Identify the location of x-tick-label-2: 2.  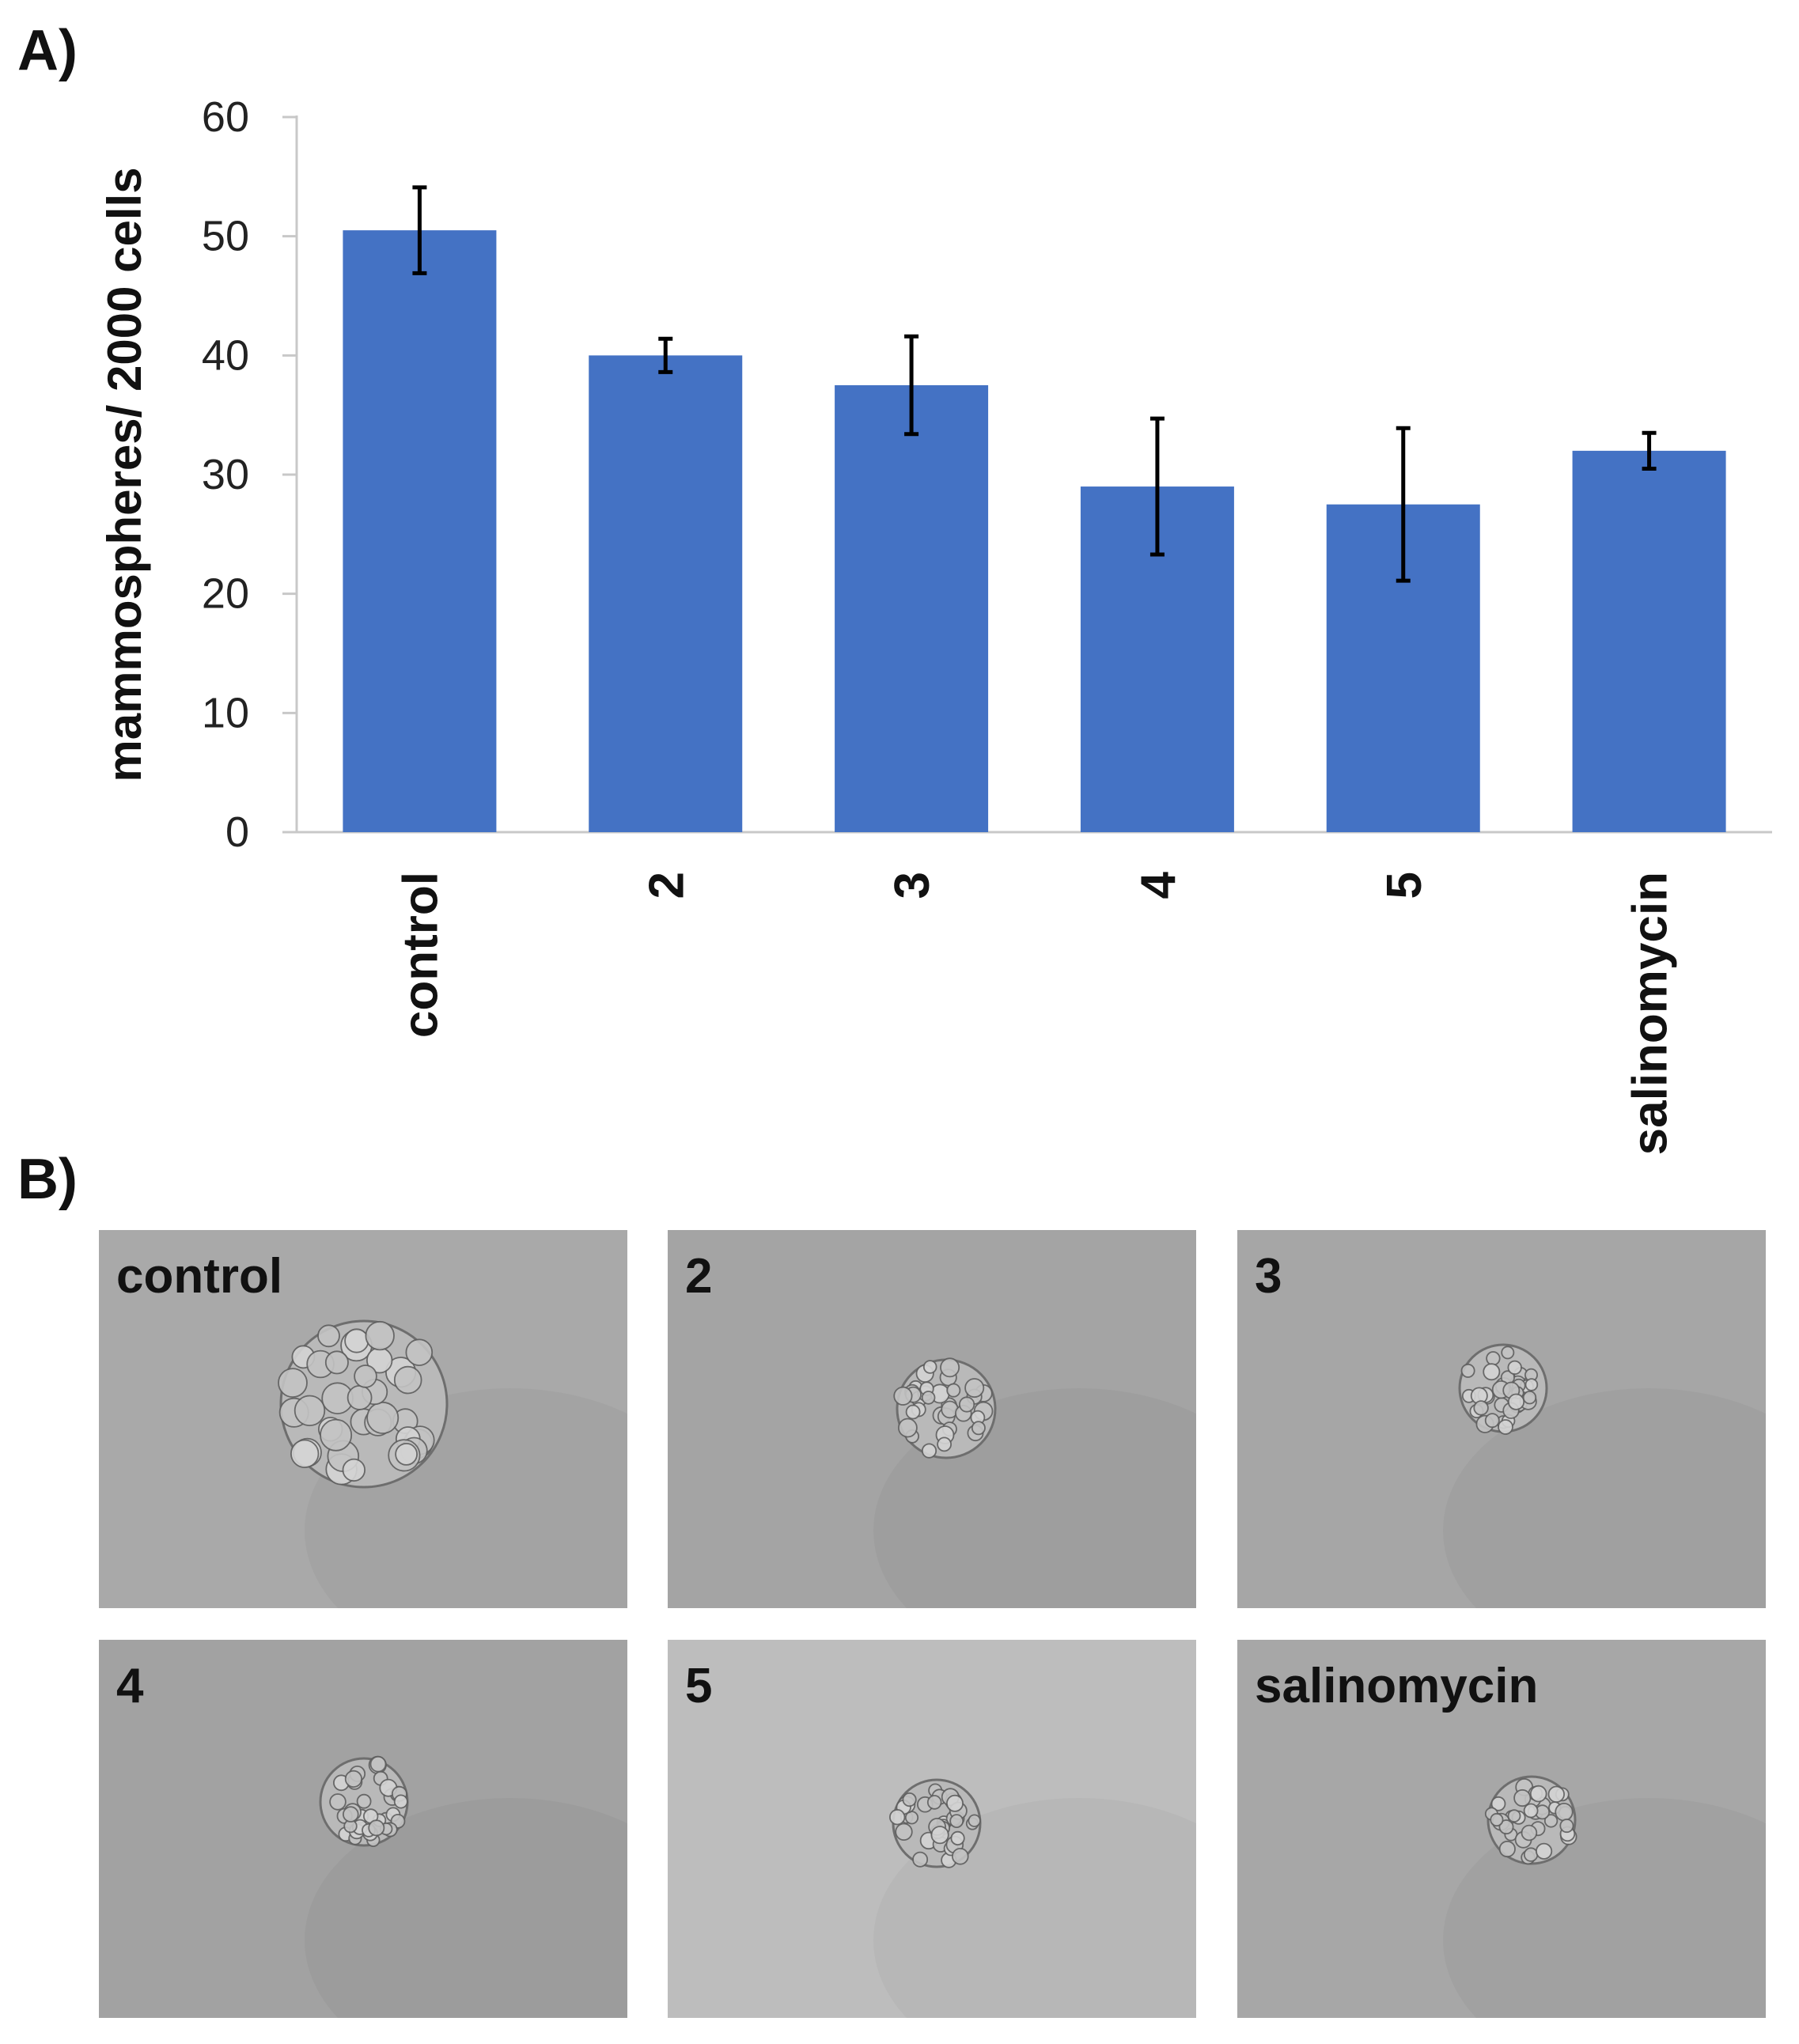
(666, 885).